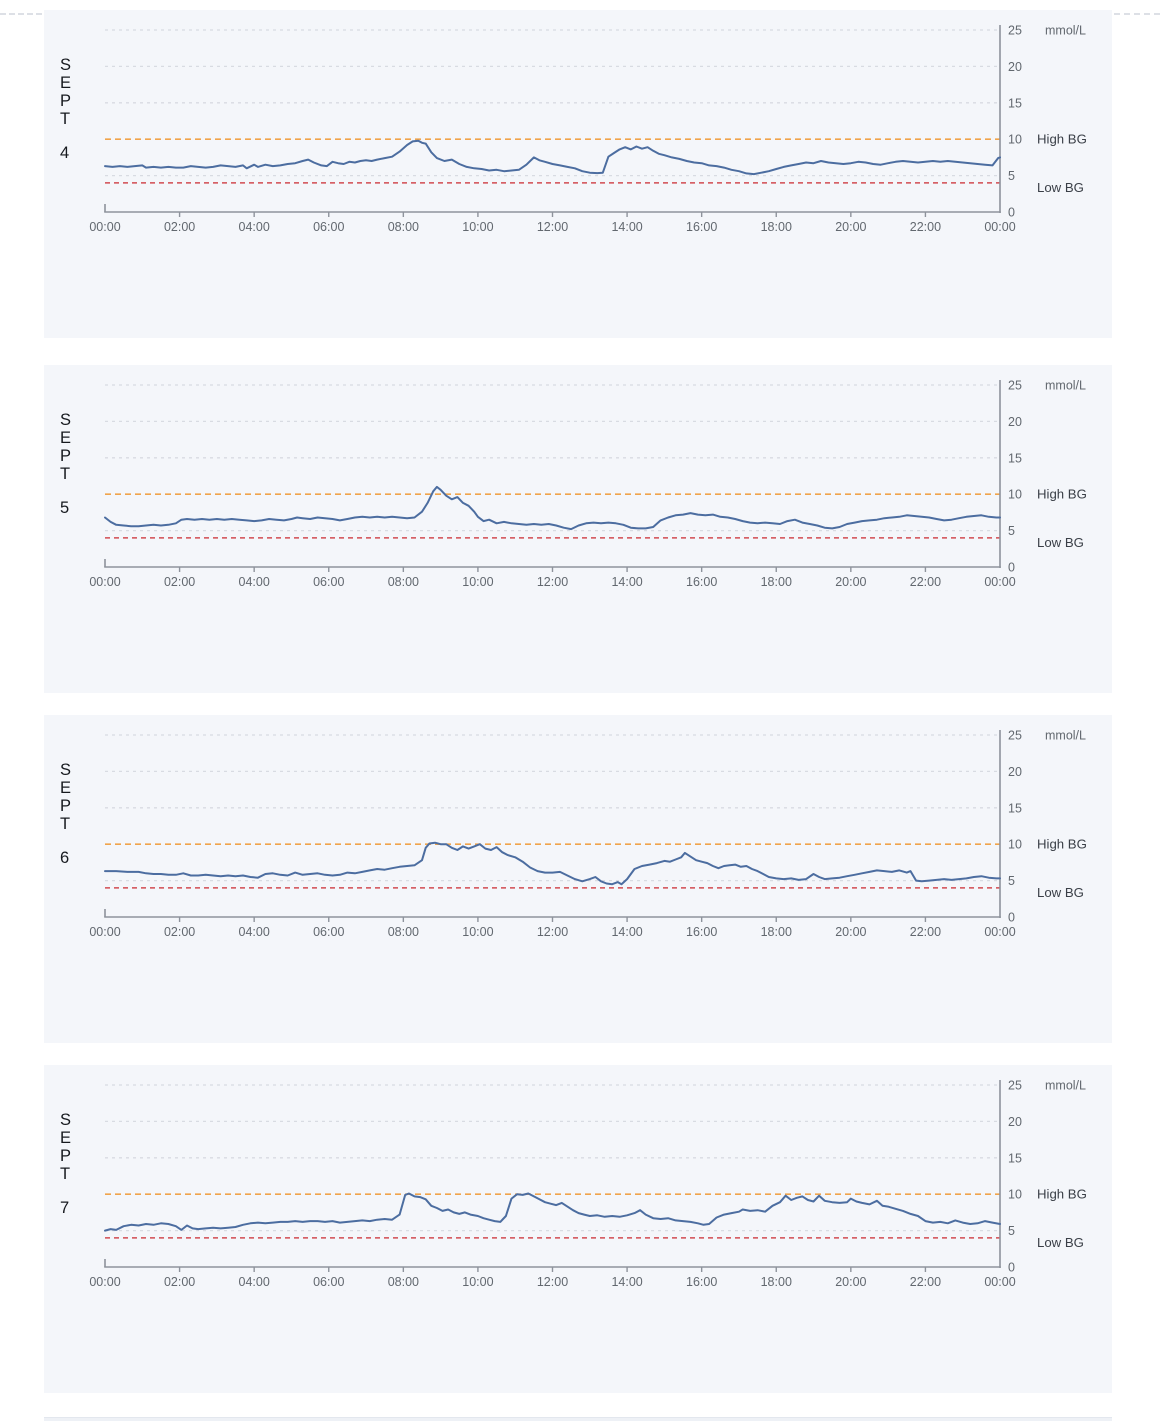  I want to click on date-day: 6, so click(65, 858).